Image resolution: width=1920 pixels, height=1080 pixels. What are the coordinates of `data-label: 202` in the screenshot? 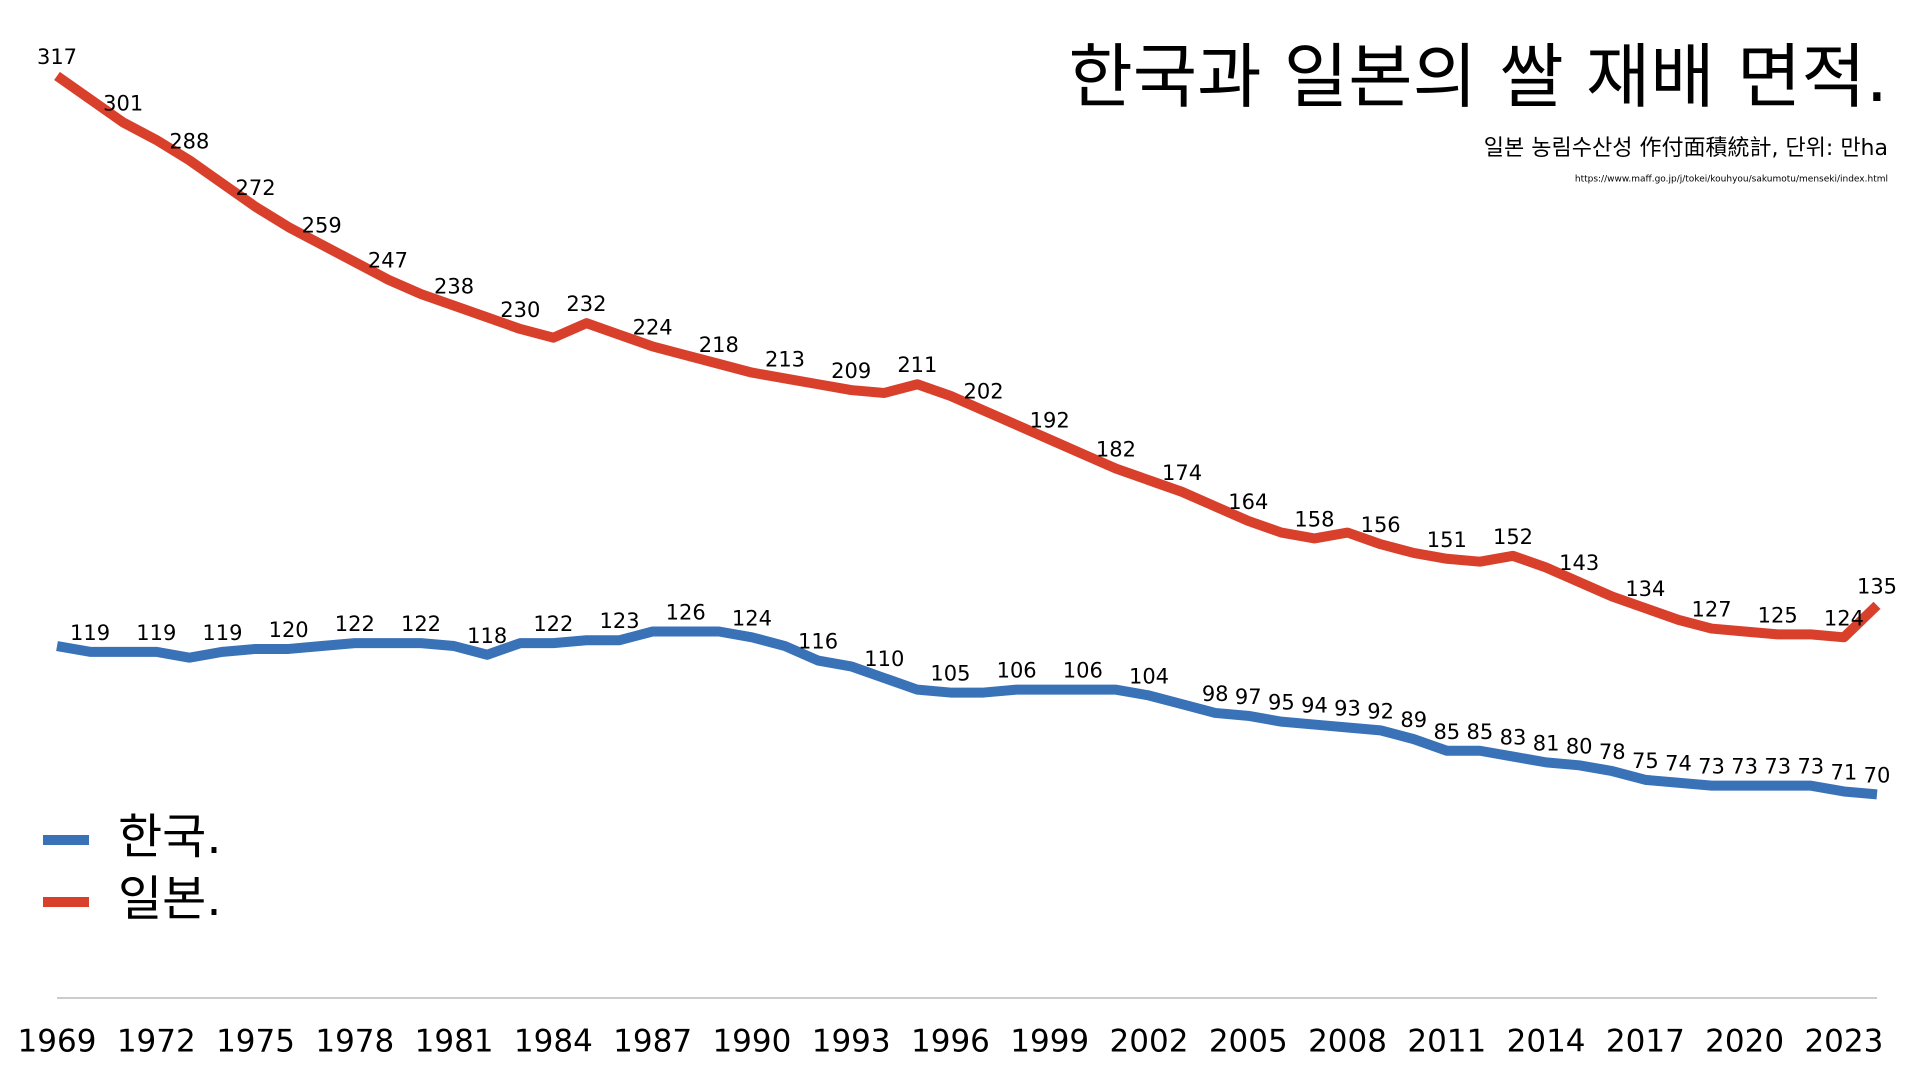 It's located at (983, 391).